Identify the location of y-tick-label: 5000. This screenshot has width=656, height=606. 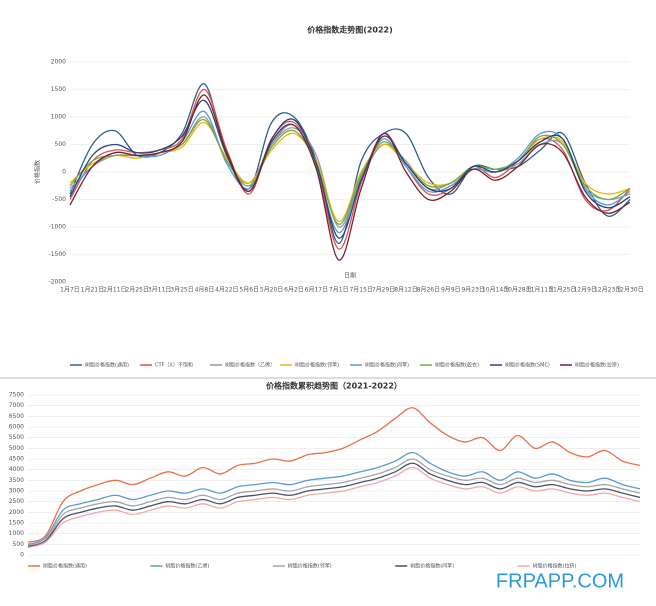
(16, 448).